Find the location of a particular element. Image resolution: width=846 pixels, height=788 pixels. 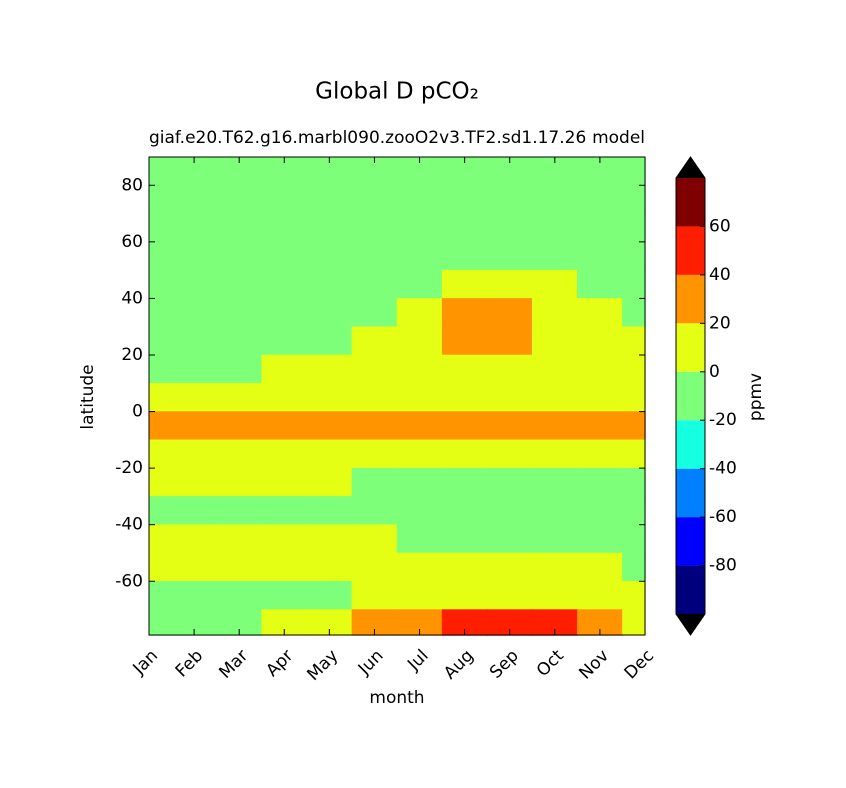

x-tick-label: Oct is located at coordinates (550, 663).